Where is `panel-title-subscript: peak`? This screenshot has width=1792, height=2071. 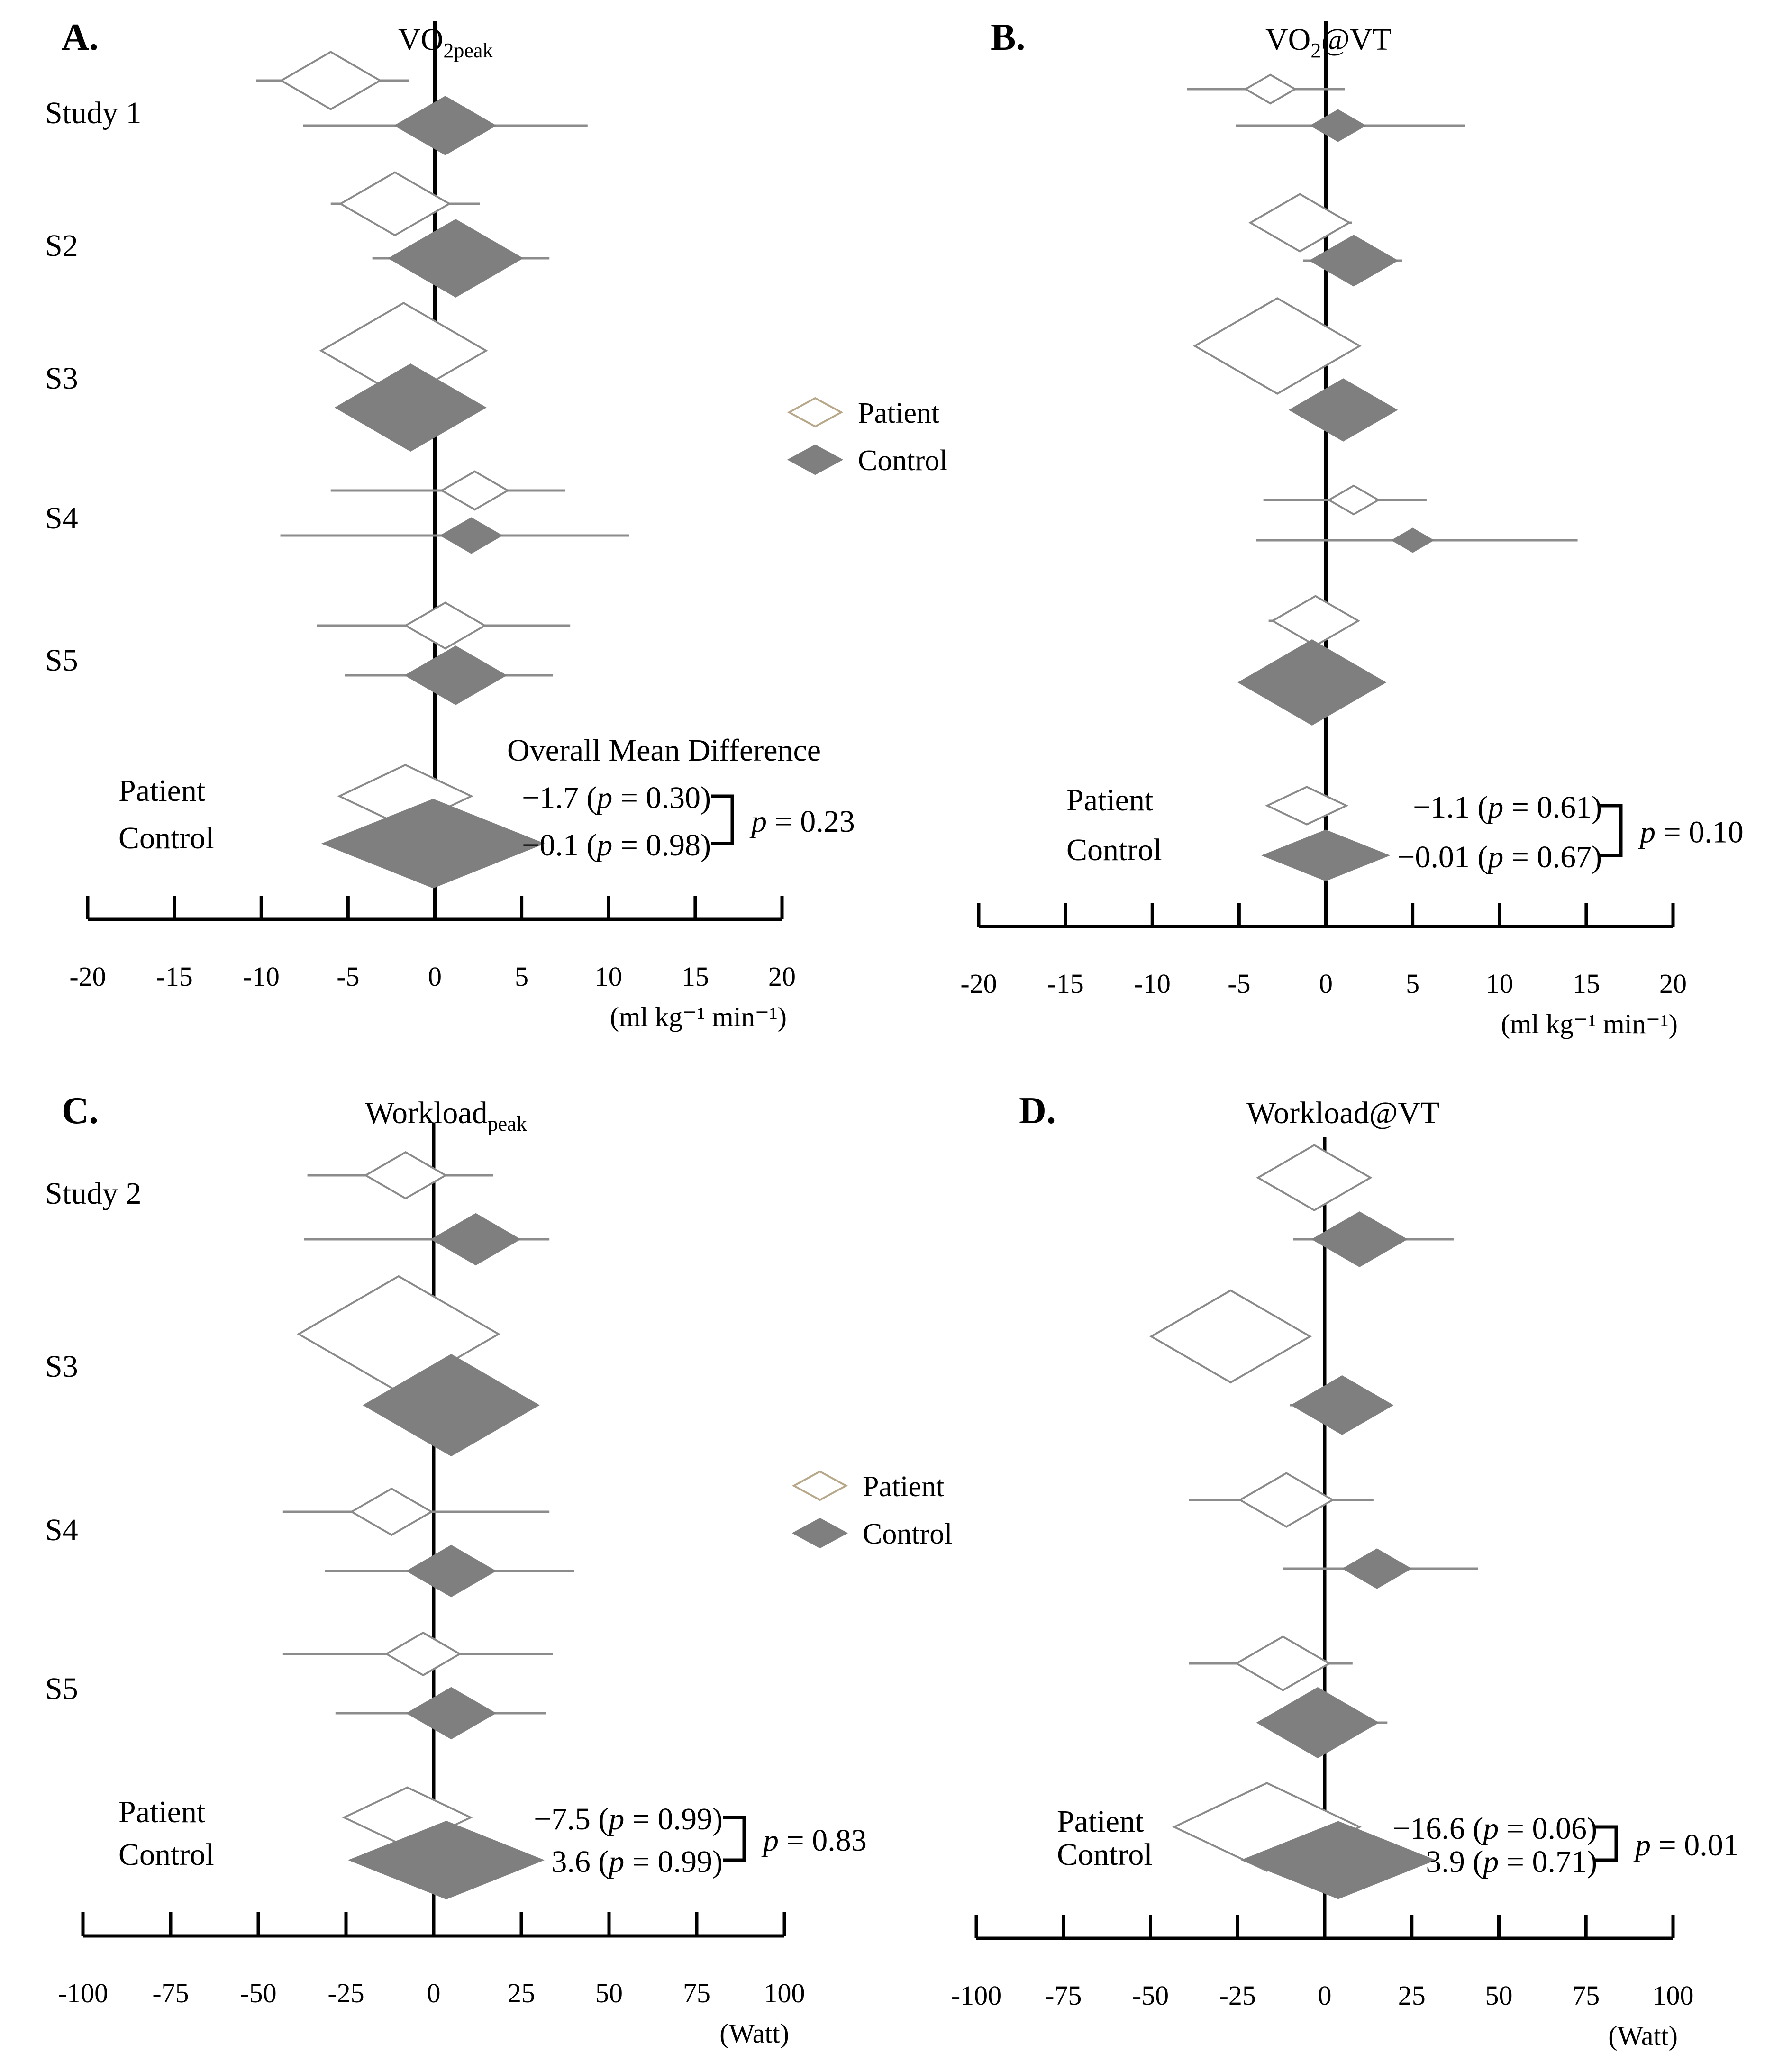
panel-title-subscript: peak is located at coordinates (507, 1123).